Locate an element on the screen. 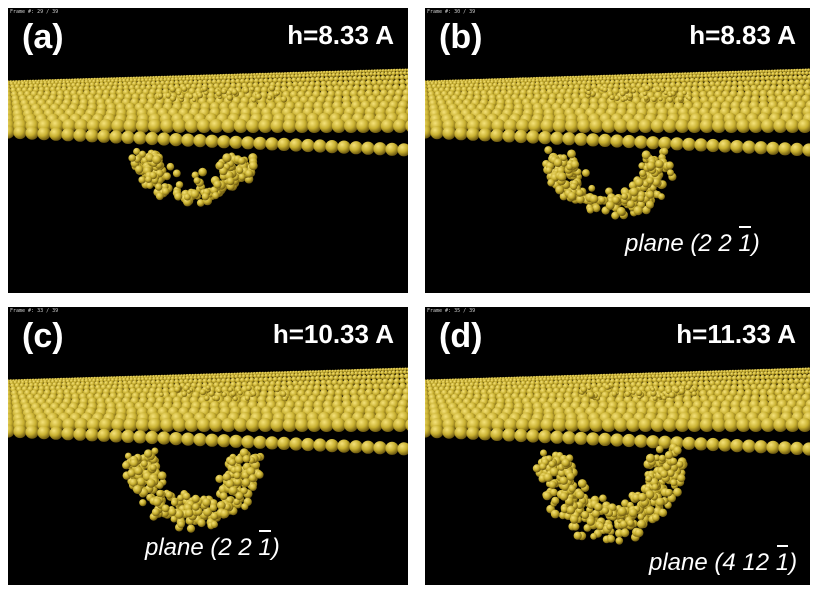 Image resolution: width=818 pixels, height=589 pixels. atom-scene-d is located at coordinates (617, 456).